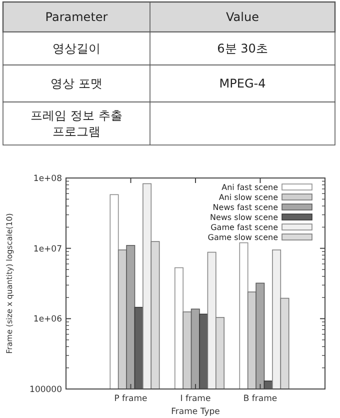 The image size is (340, 418). I want to click on text: MPEG-4, so click(242, 83).